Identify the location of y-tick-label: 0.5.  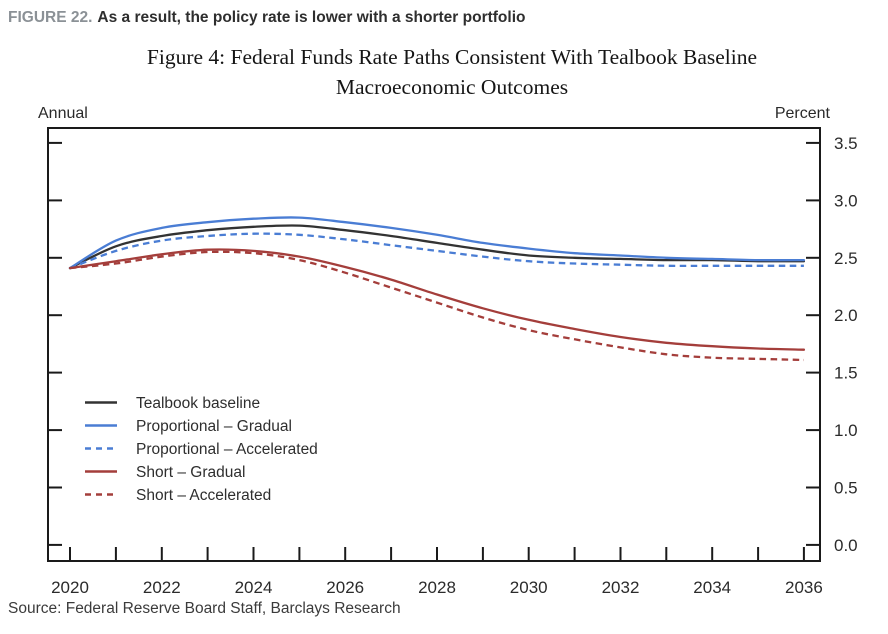
(846, 488).